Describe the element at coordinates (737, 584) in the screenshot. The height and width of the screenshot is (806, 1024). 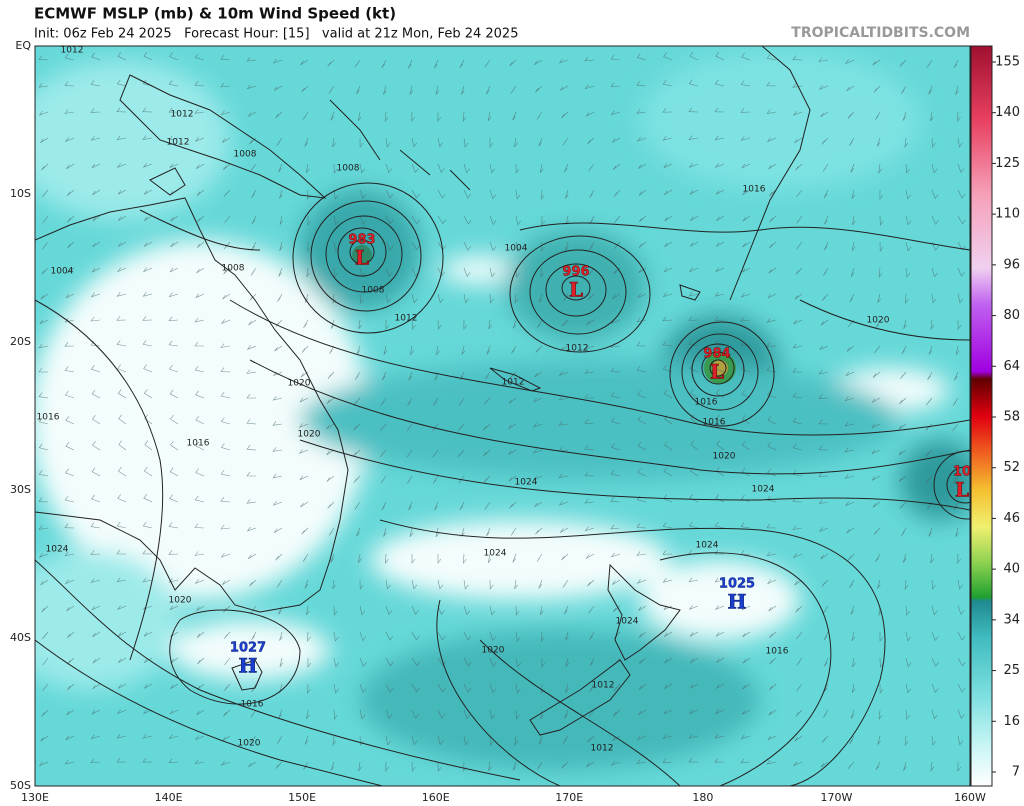
I see `pressure-value: 1025` at that location.